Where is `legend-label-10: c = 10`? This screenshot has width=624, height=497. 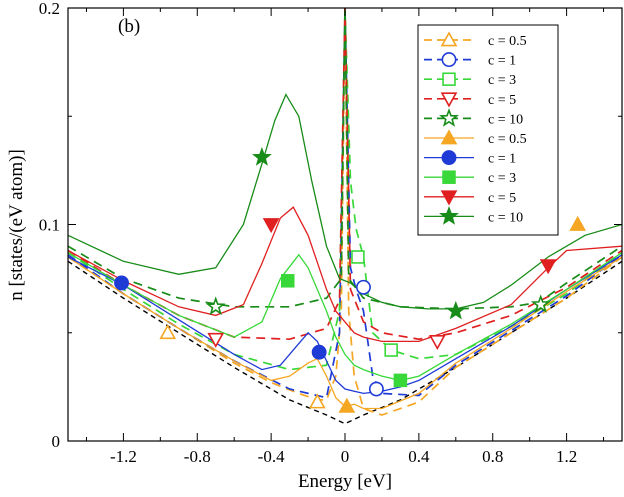
legend-label-10: c = 10 is located at coordinates (505, 217).